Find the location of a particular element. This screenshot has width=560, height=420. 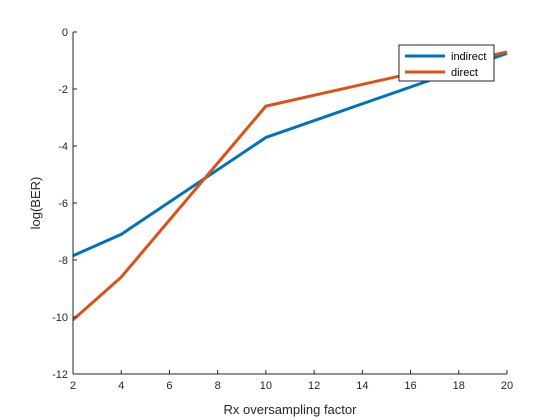

x-tick-label: 2 is located at coordinates (73, 386).